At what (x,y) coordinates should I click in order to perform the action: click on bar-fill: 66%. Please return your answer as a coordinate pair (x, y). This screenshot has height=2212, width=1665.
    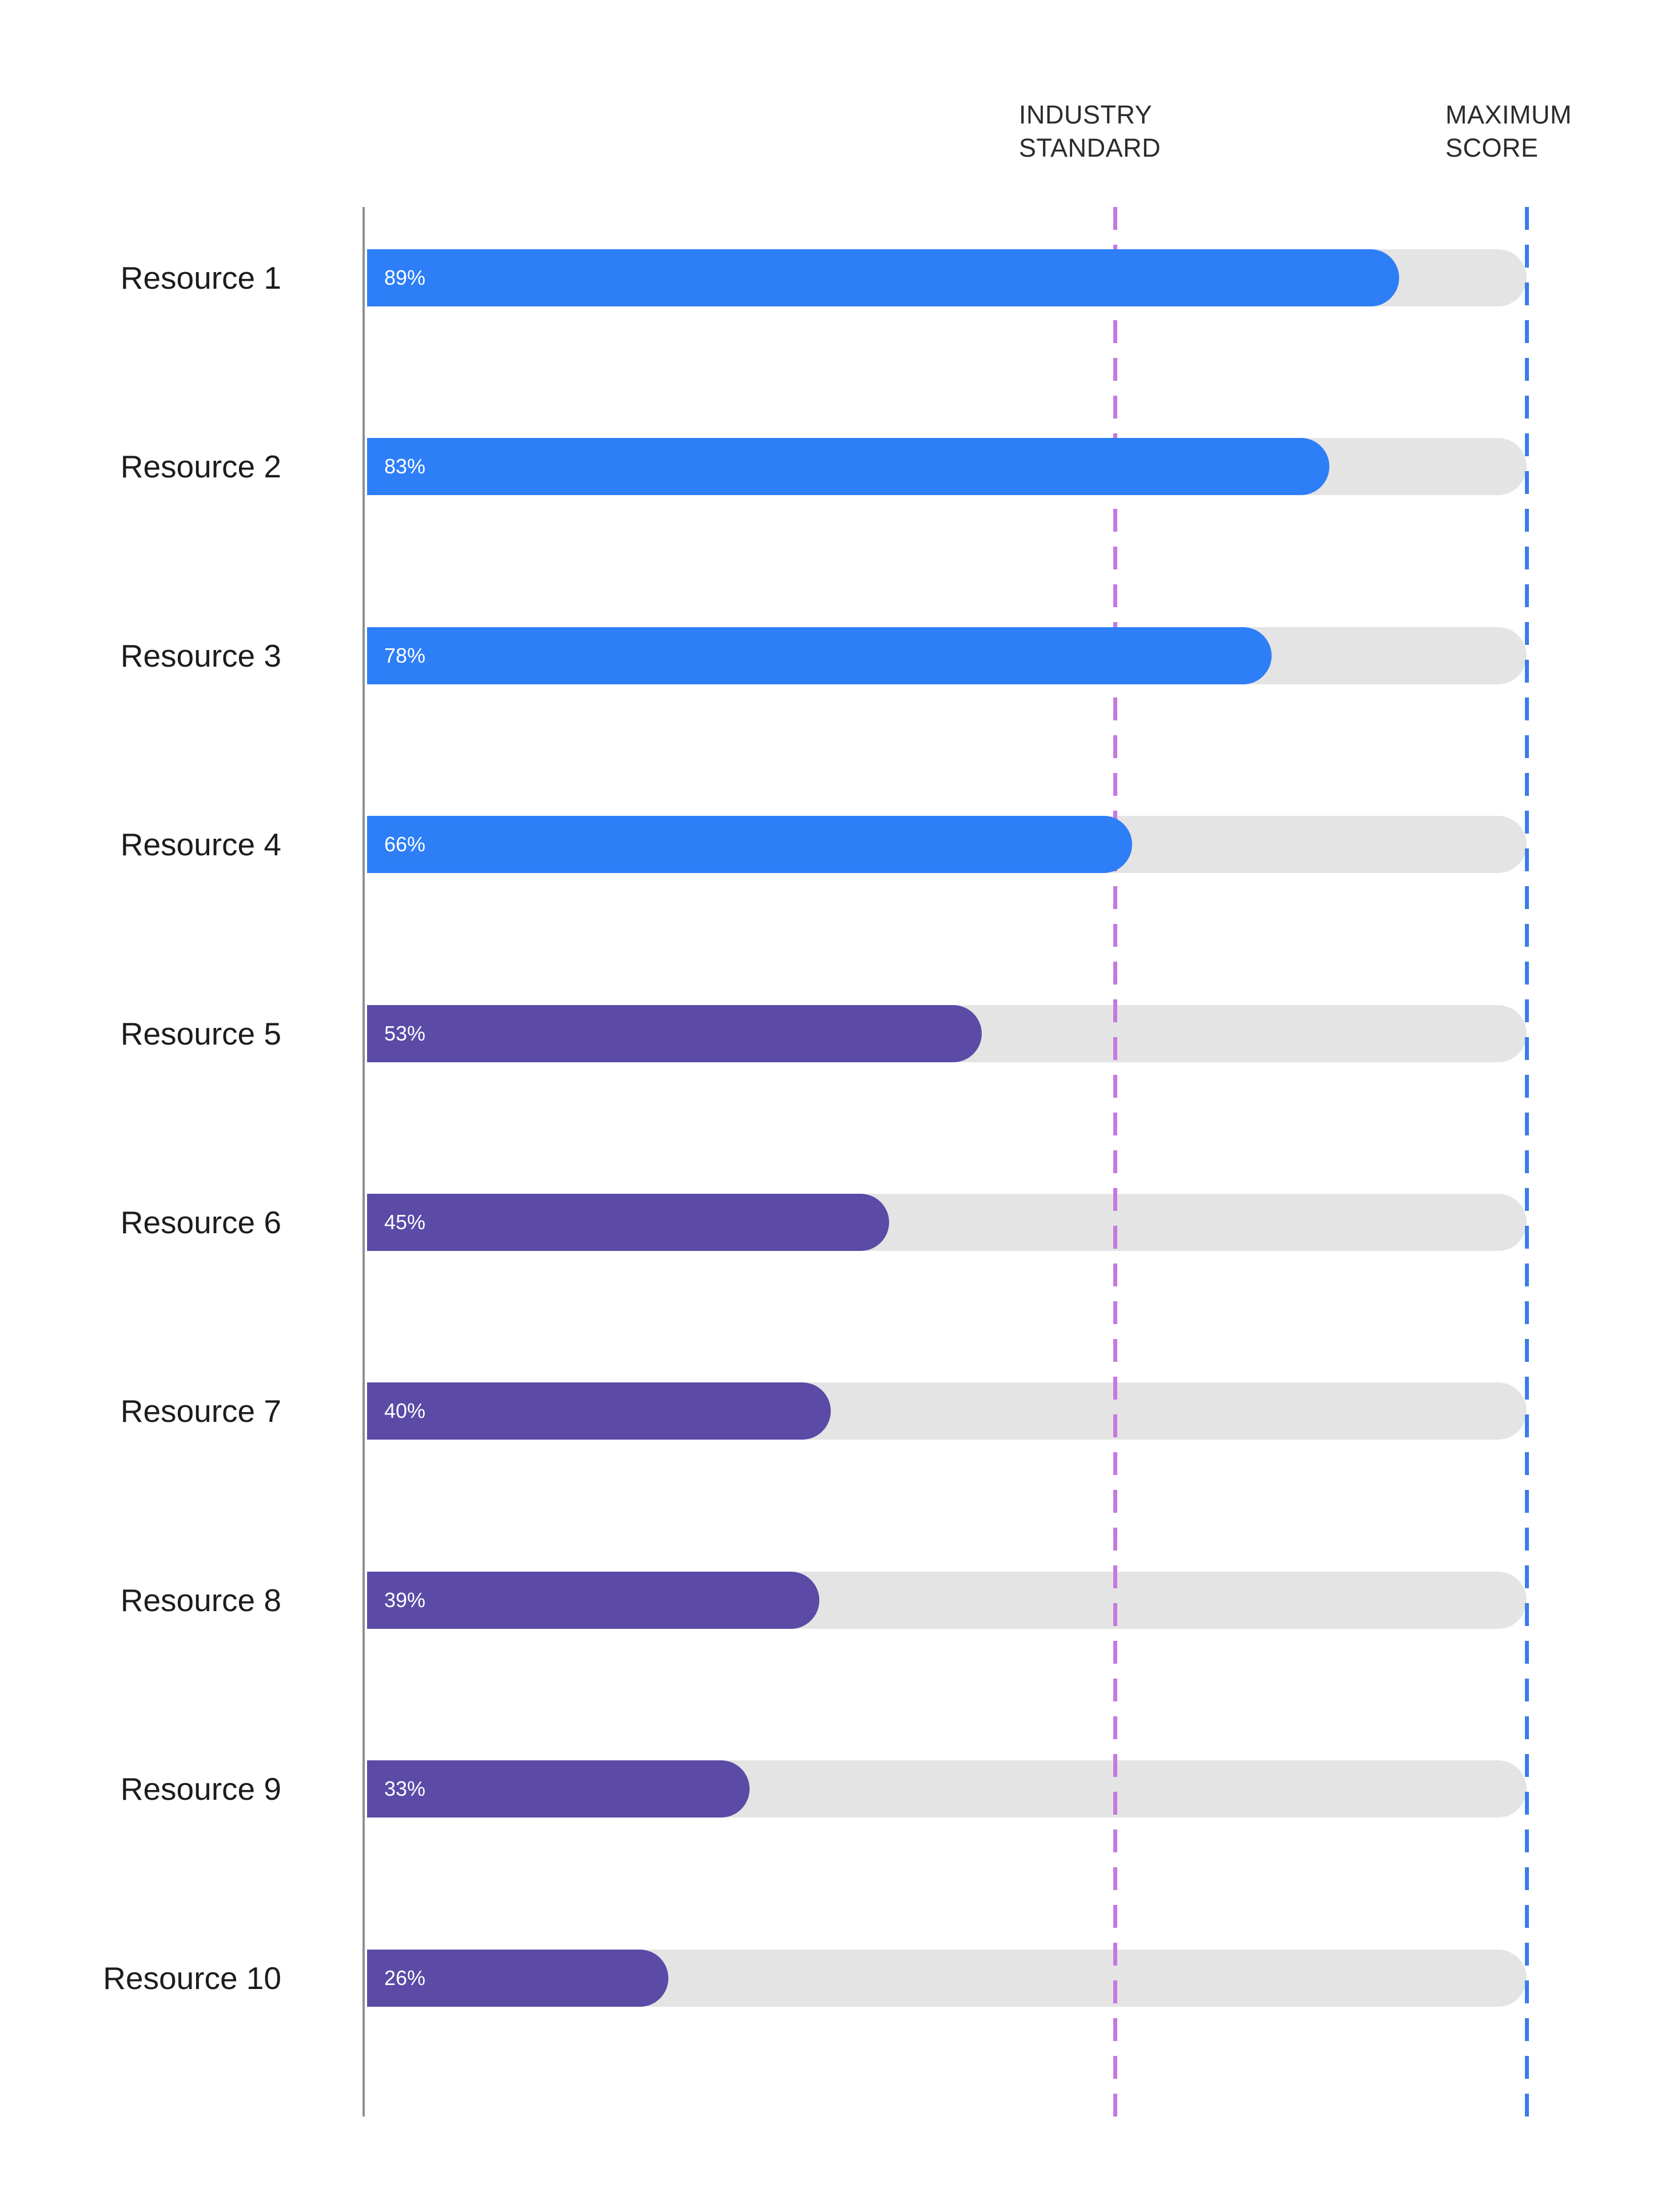
    Looking at the image, I should click on (750, 845).